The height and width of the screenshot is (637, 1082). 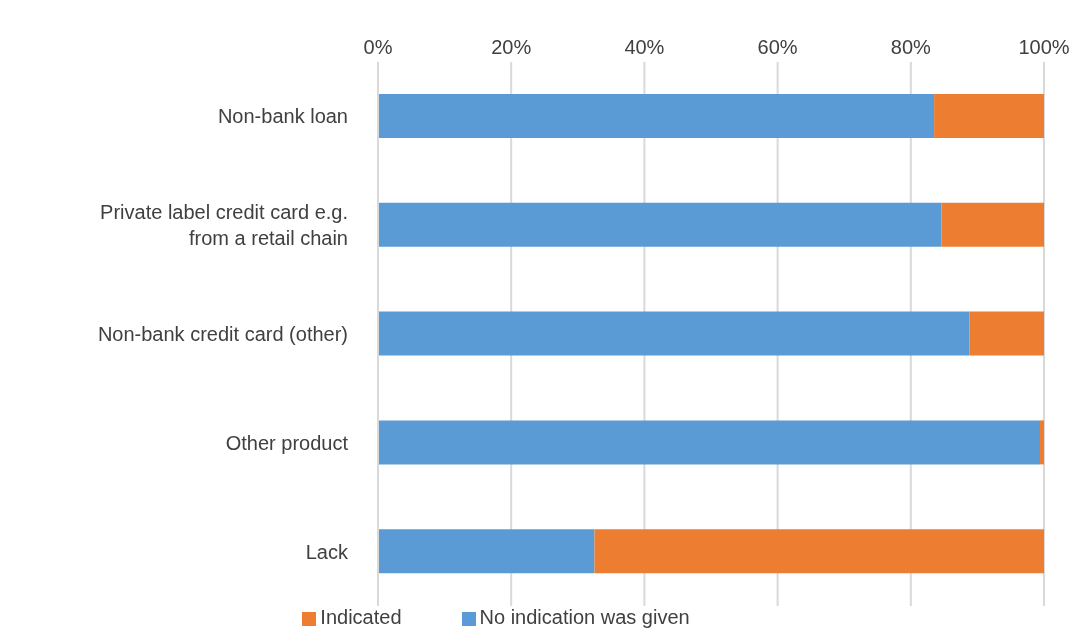 What do you see at coordinates (777, 47) in the screenshot?
I see `x-tick-label: 60%` at bounding box center [777, 47].